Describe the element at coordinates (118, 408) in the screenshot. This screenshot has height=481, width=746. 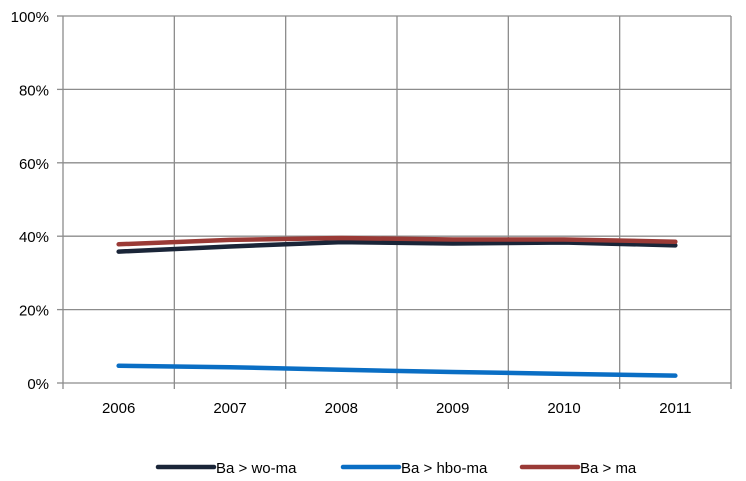
I see `x-tick-label: 2006` at that location.